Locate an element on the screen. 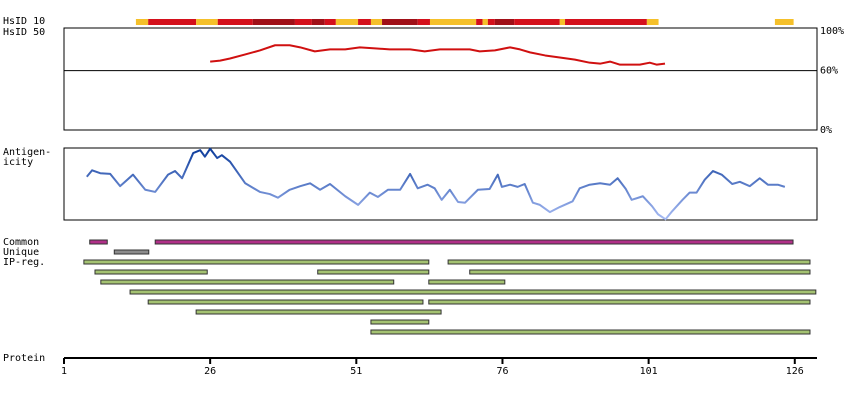 The width and height of the screenshot is (850, 400). feature-label: IP-reg. is located at coordinates (24, 262).